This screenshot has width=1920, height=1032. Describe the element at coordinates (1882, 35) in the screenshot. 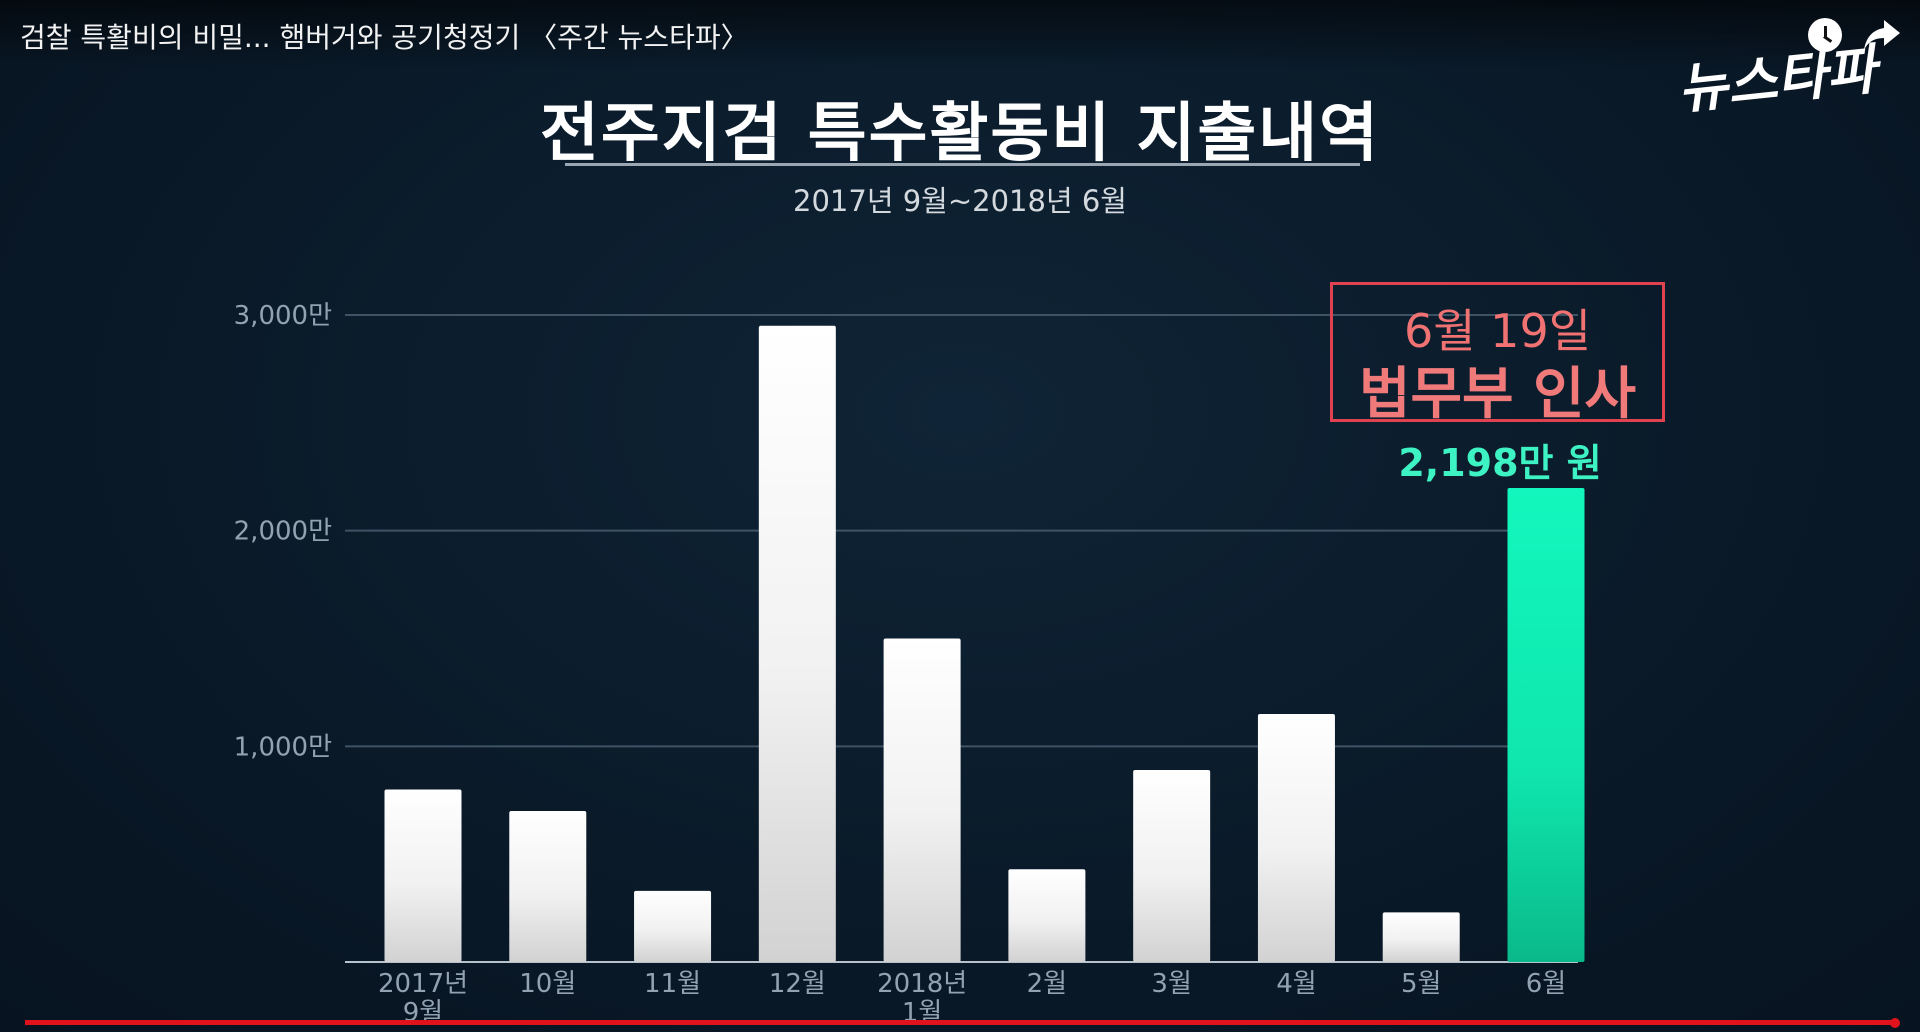

I see `share-arrow-icon` at that location.